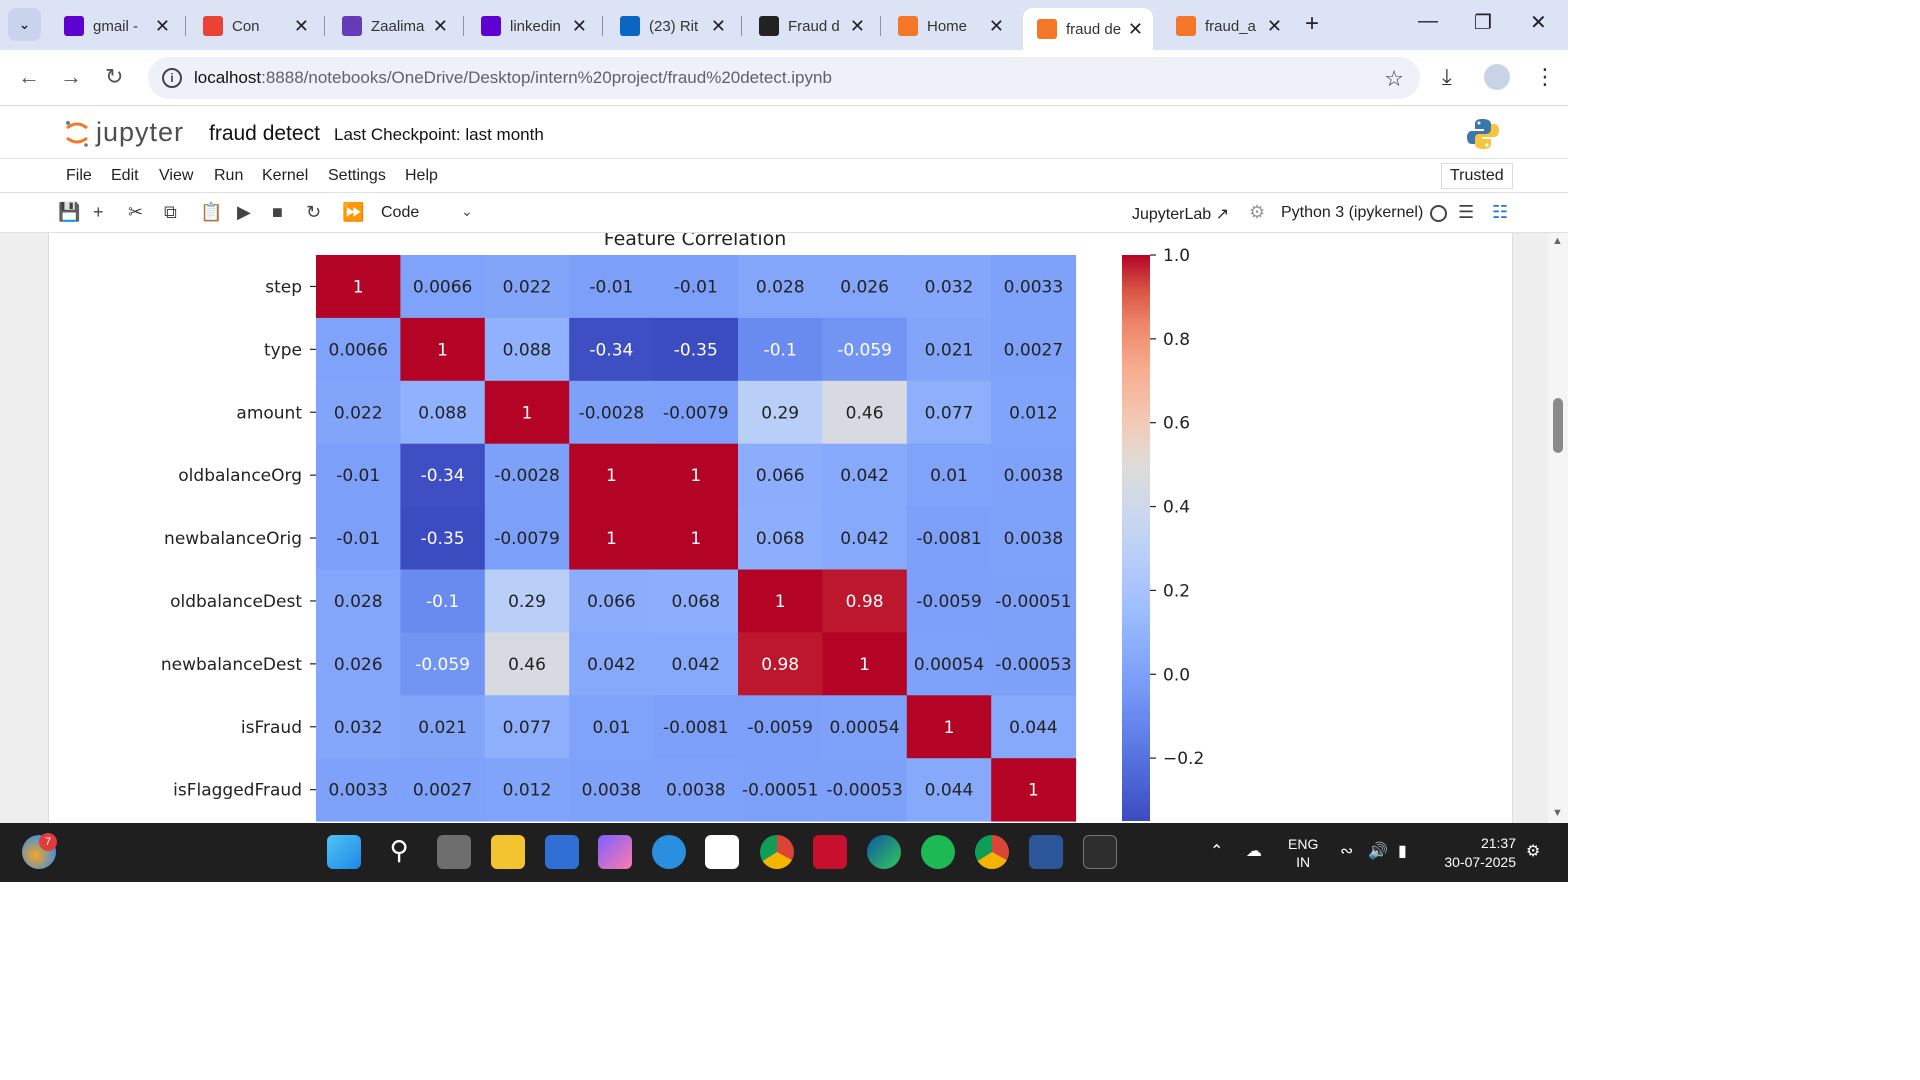 The height and width of the screenshot is (1080, 1920). Describe the element at coordinates (357, 175) in the screenshot. I see `menu-settings: Settings` at that location.